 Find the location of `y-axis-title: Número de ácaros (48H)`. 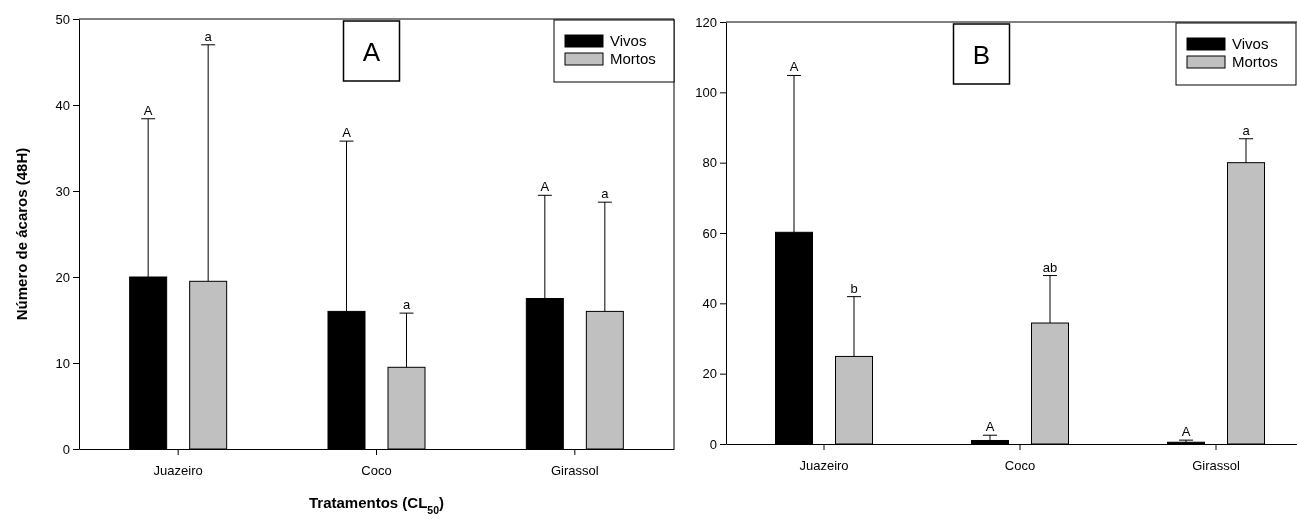

y-axis-title: Número de ácaros (48H) is located at coordinates (21, 234).